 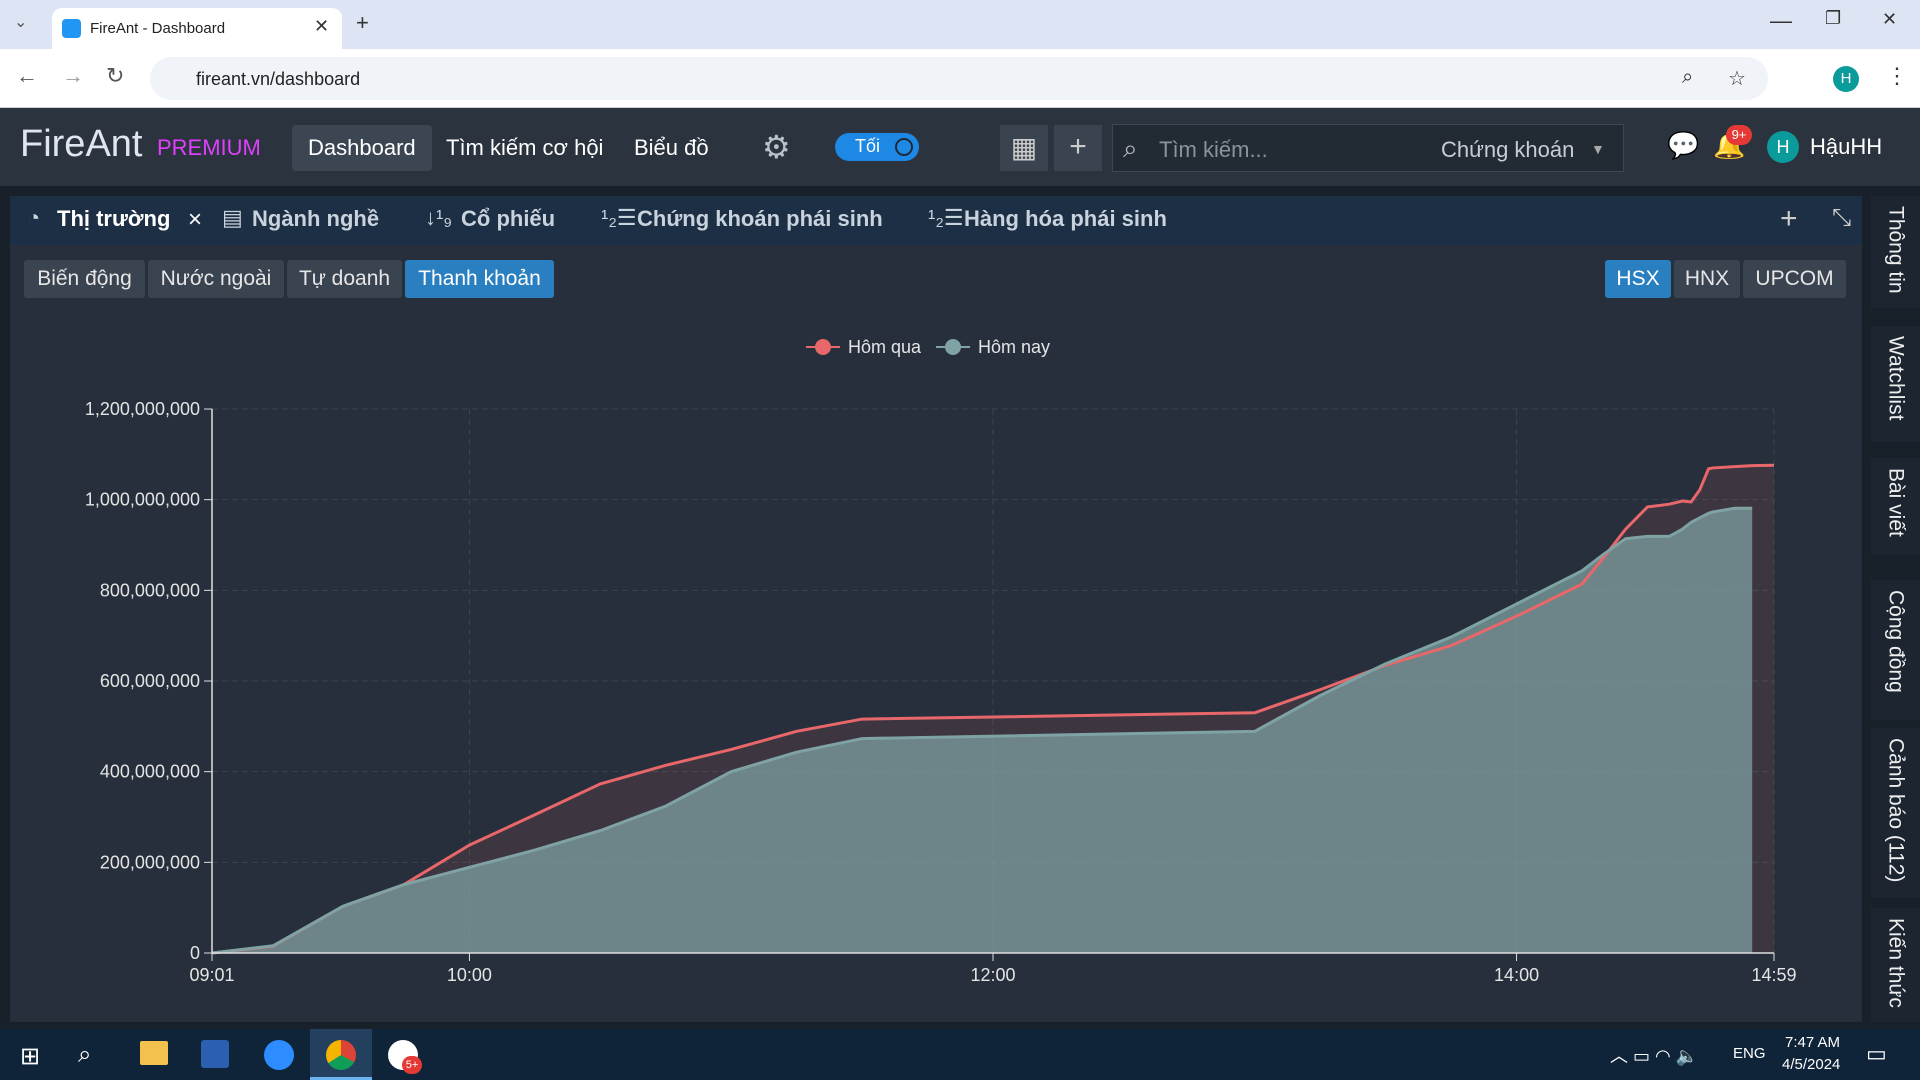 I want to click on start-button: ⊞, so click(x=30, y=1056).